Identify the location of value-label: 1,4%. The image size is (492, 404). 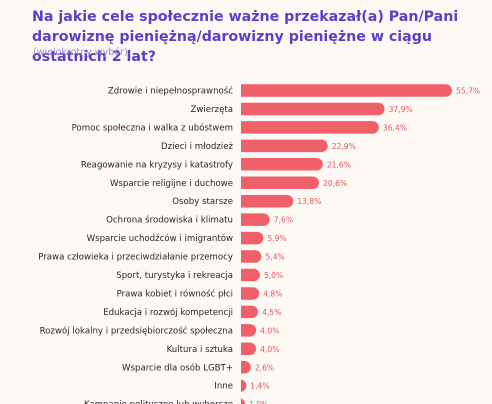
(259, 386).